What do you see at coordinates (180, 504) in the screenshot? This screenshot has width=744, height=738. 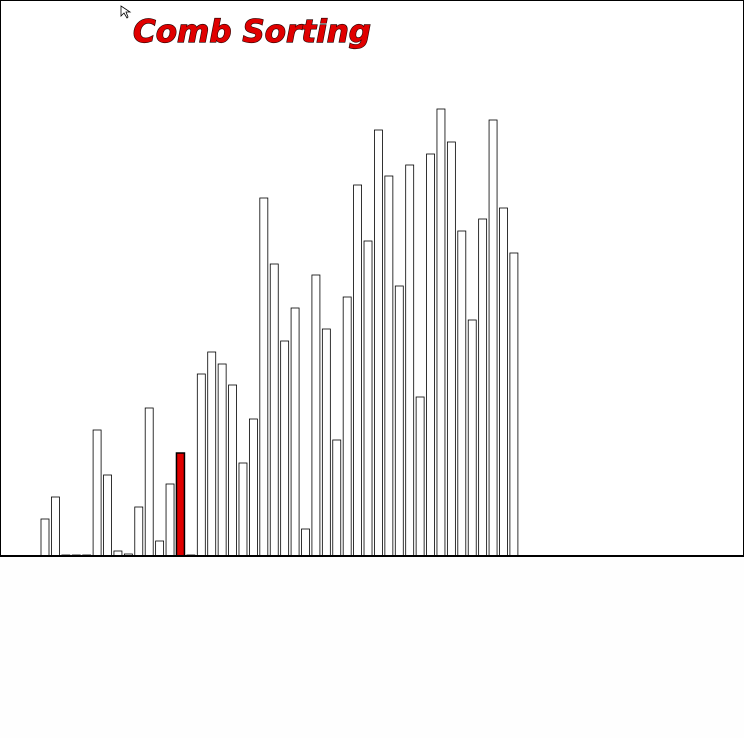 I see `active-bar` at bounding box center [180, 504].